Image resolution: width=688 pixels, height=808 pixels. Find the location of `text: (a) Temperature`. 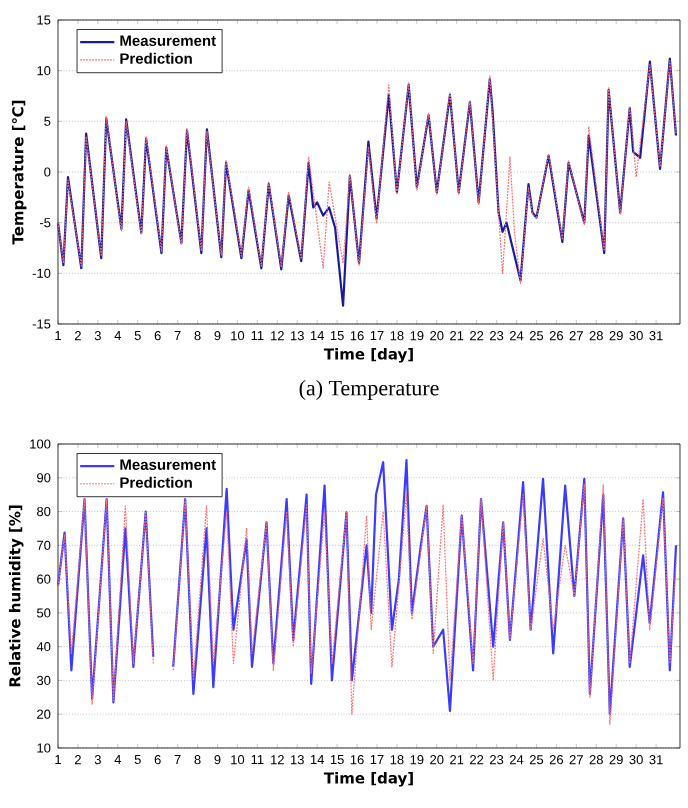

text: (a) Temperature is located at coordinates (369, 390).